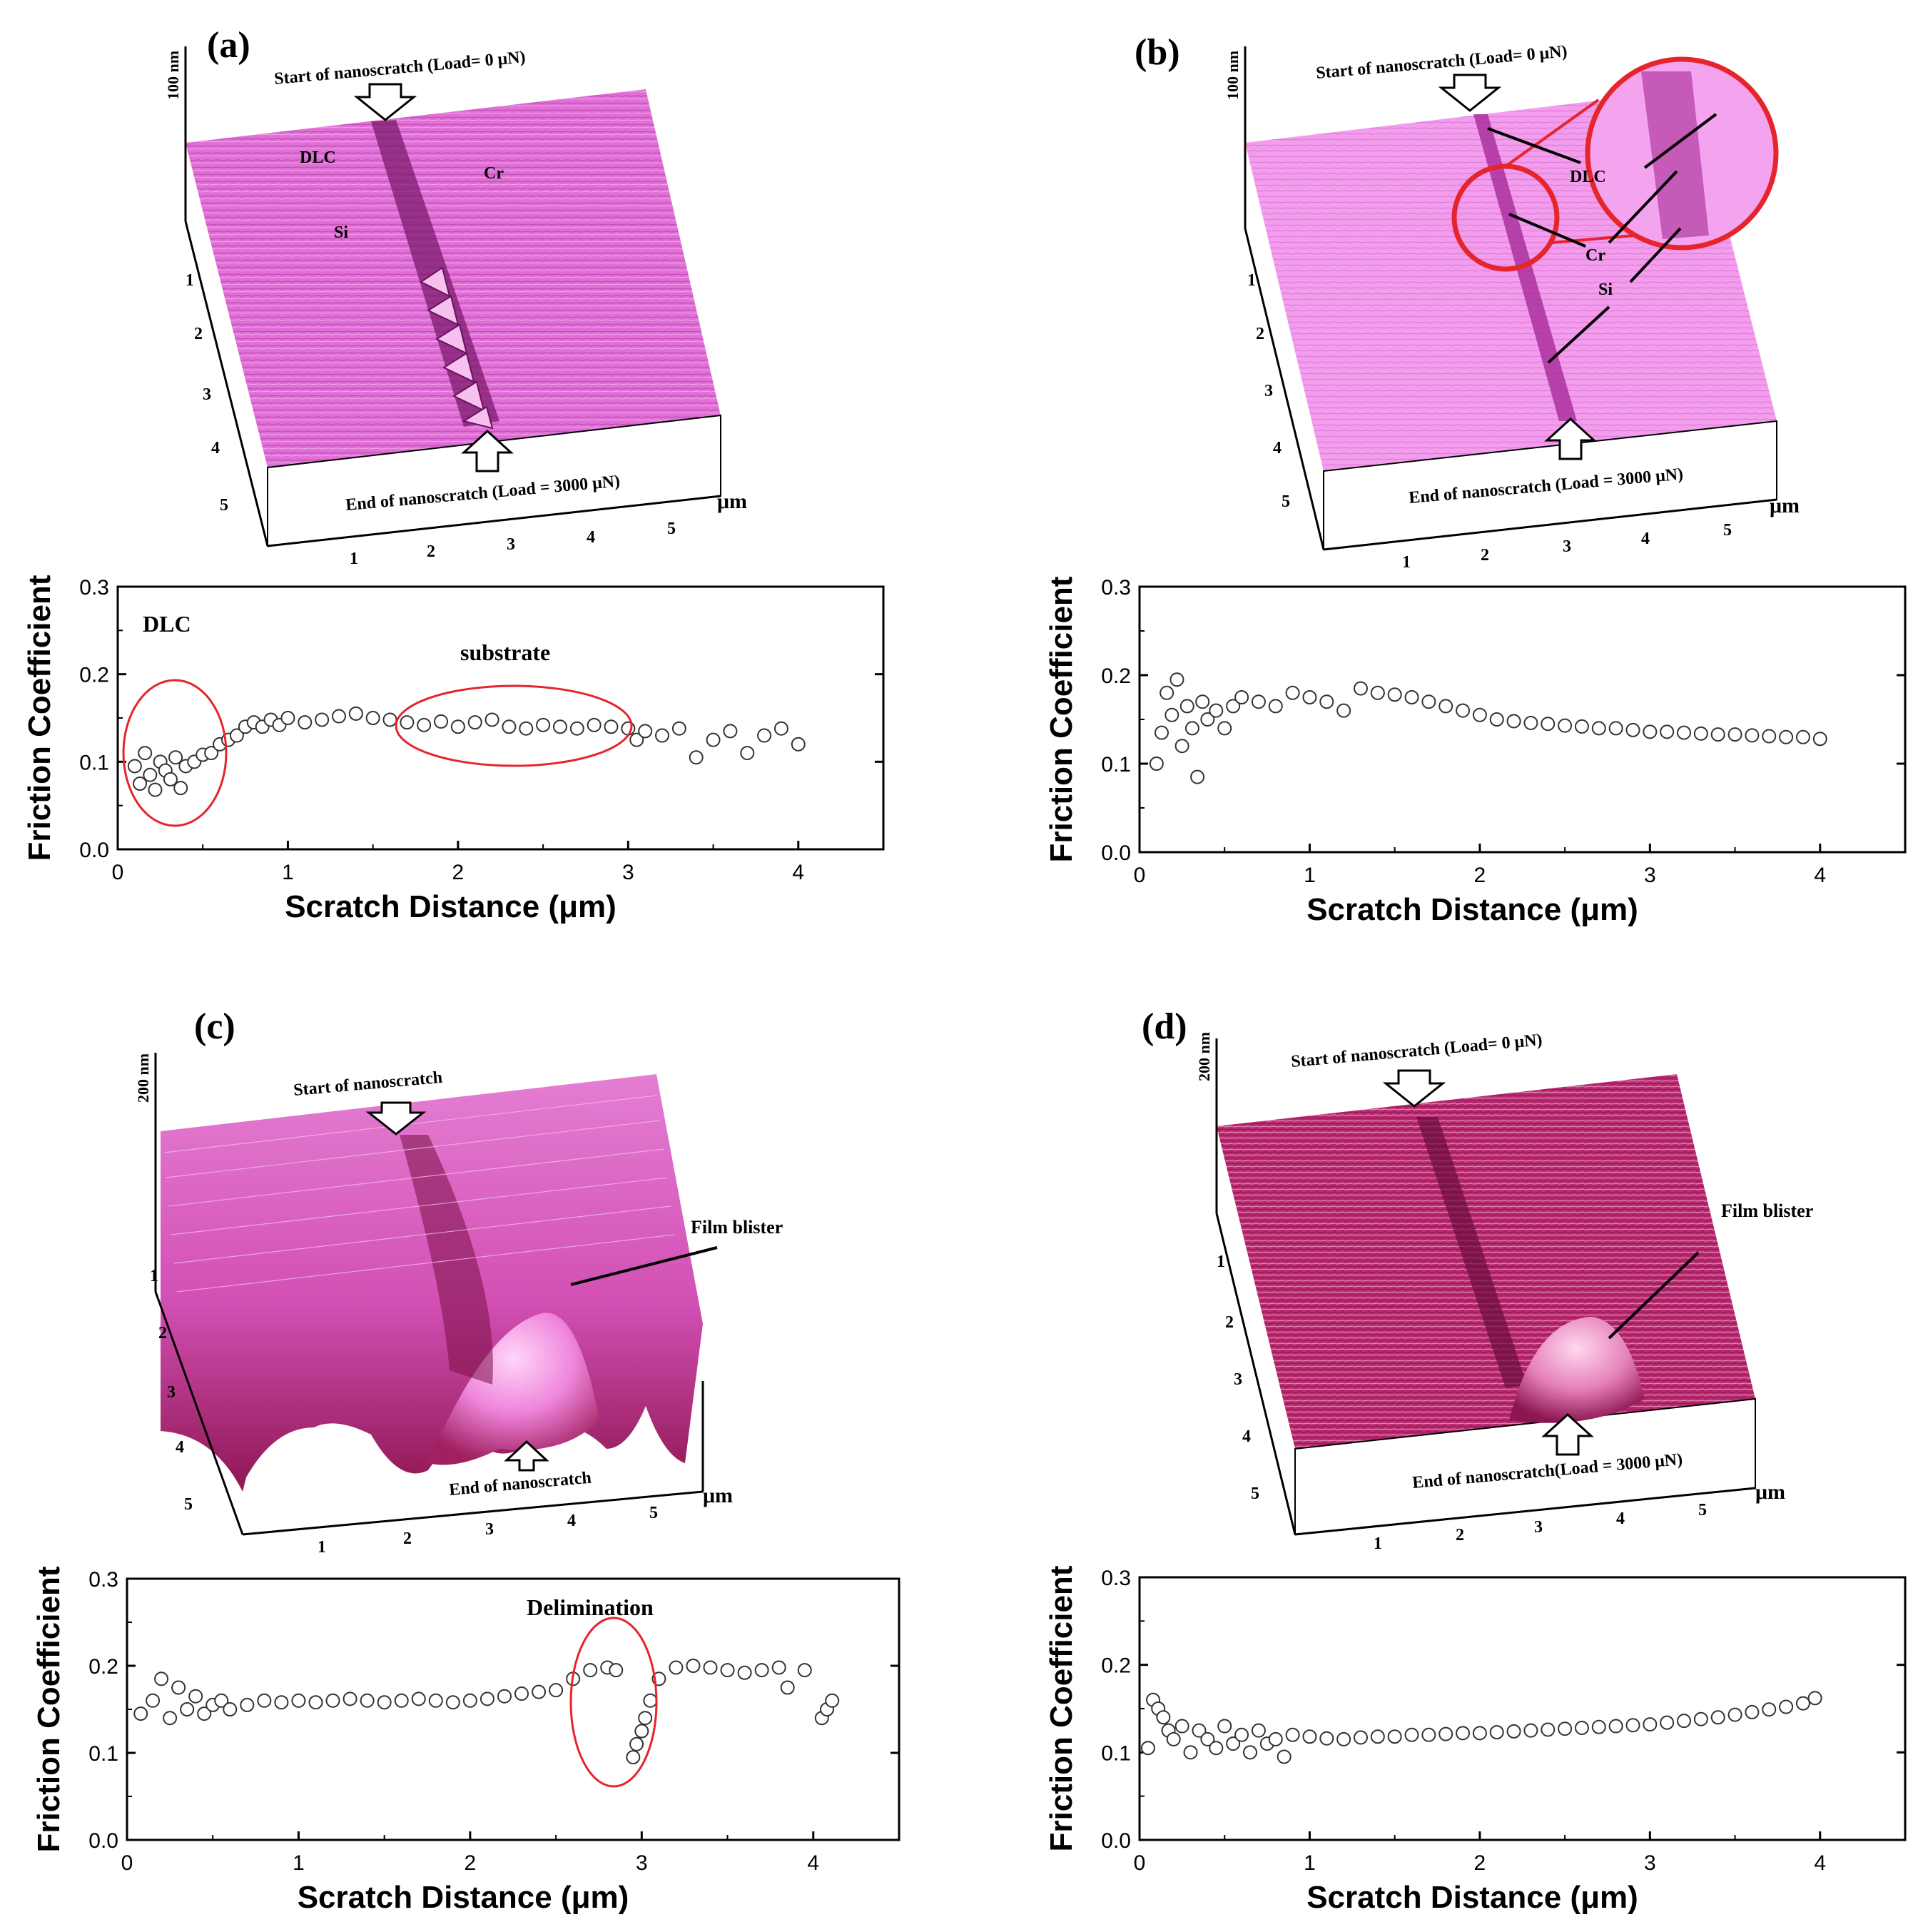 The width and height of the screenshot is (1918, 1932). What do you see at coordinates (103, 1841) in the screenshot?
I see `y-tick-label: 0.0` at bounding box center [103, 1841].